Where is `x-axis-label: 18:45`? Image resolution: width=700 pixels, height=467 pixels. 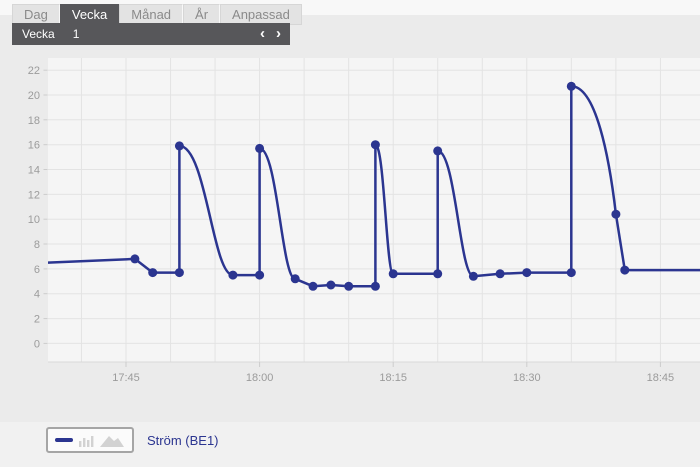
x-axis-label: 18:45 is located at coordinates (661, 378).